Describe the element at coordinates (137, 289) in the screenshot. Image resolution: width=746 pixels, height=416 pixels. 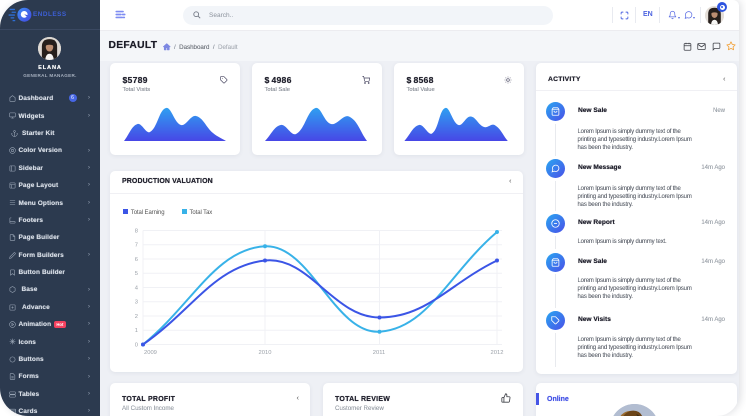
I see `svg-text: 4` at that location.